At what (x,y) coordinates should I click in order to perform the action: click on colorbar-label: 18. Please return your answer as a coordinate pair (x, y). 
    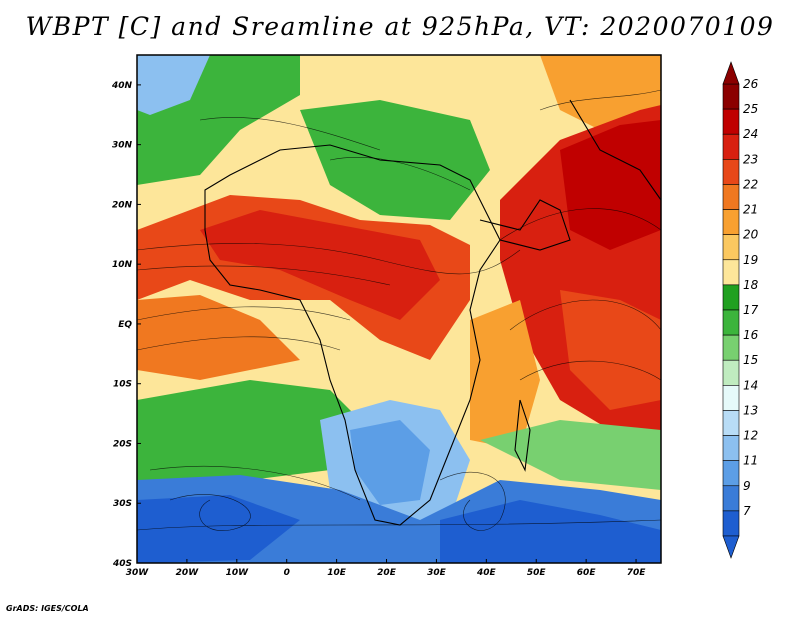
    Looking at the image, I should click on (751, 285).